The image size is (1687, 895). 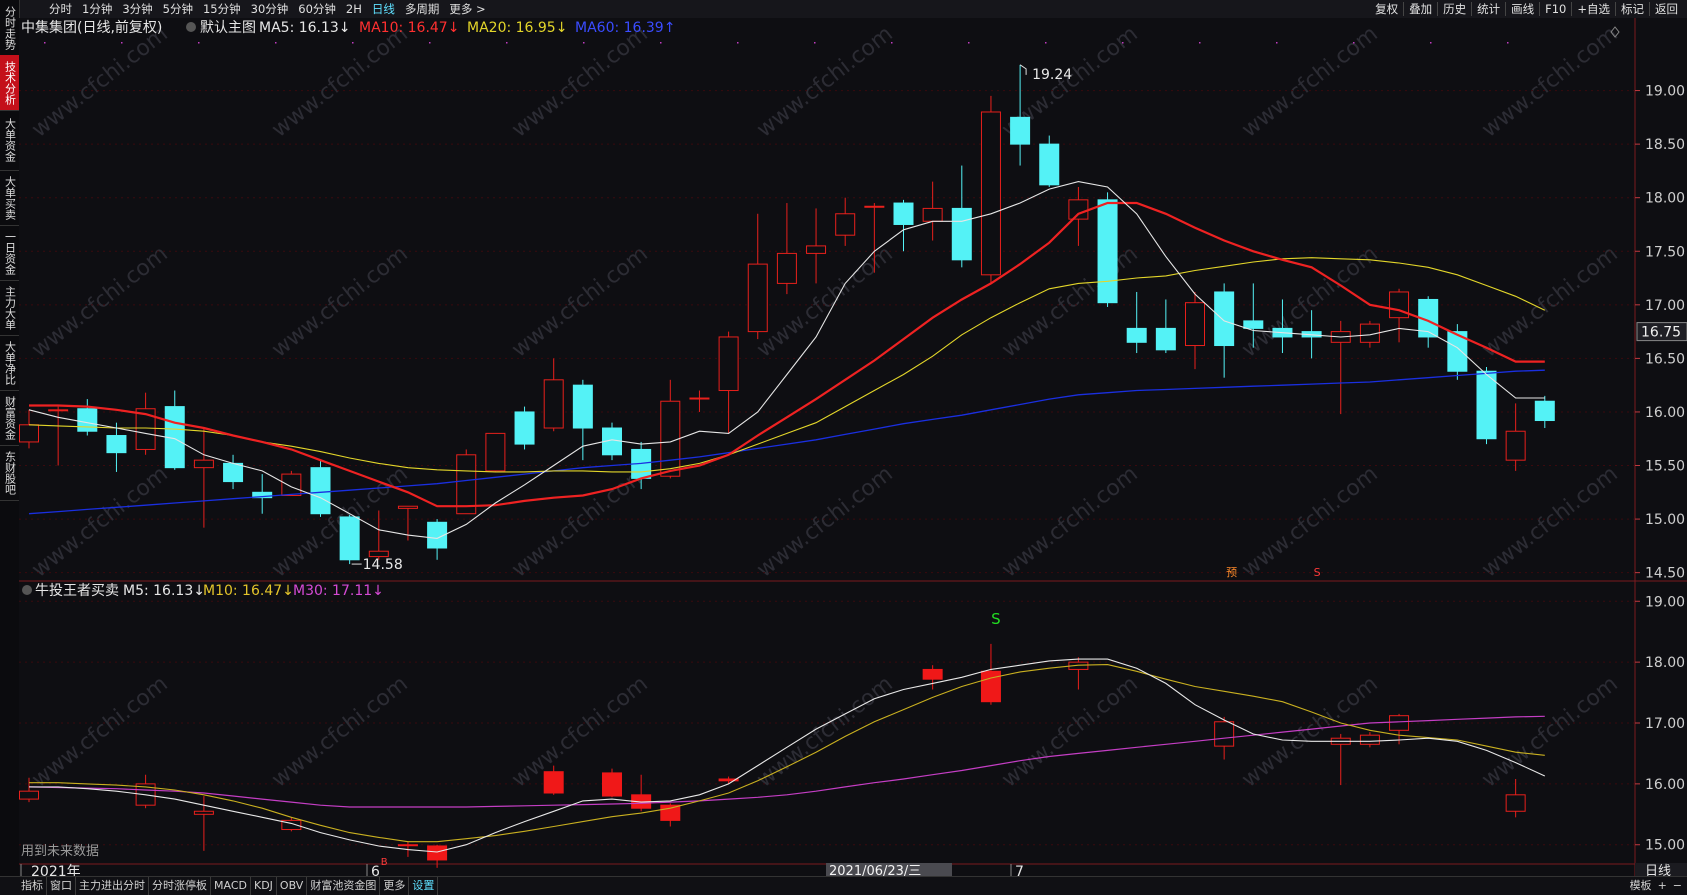 I want to click on indicator-tab-4: MACD, so click(x=231, y=886).